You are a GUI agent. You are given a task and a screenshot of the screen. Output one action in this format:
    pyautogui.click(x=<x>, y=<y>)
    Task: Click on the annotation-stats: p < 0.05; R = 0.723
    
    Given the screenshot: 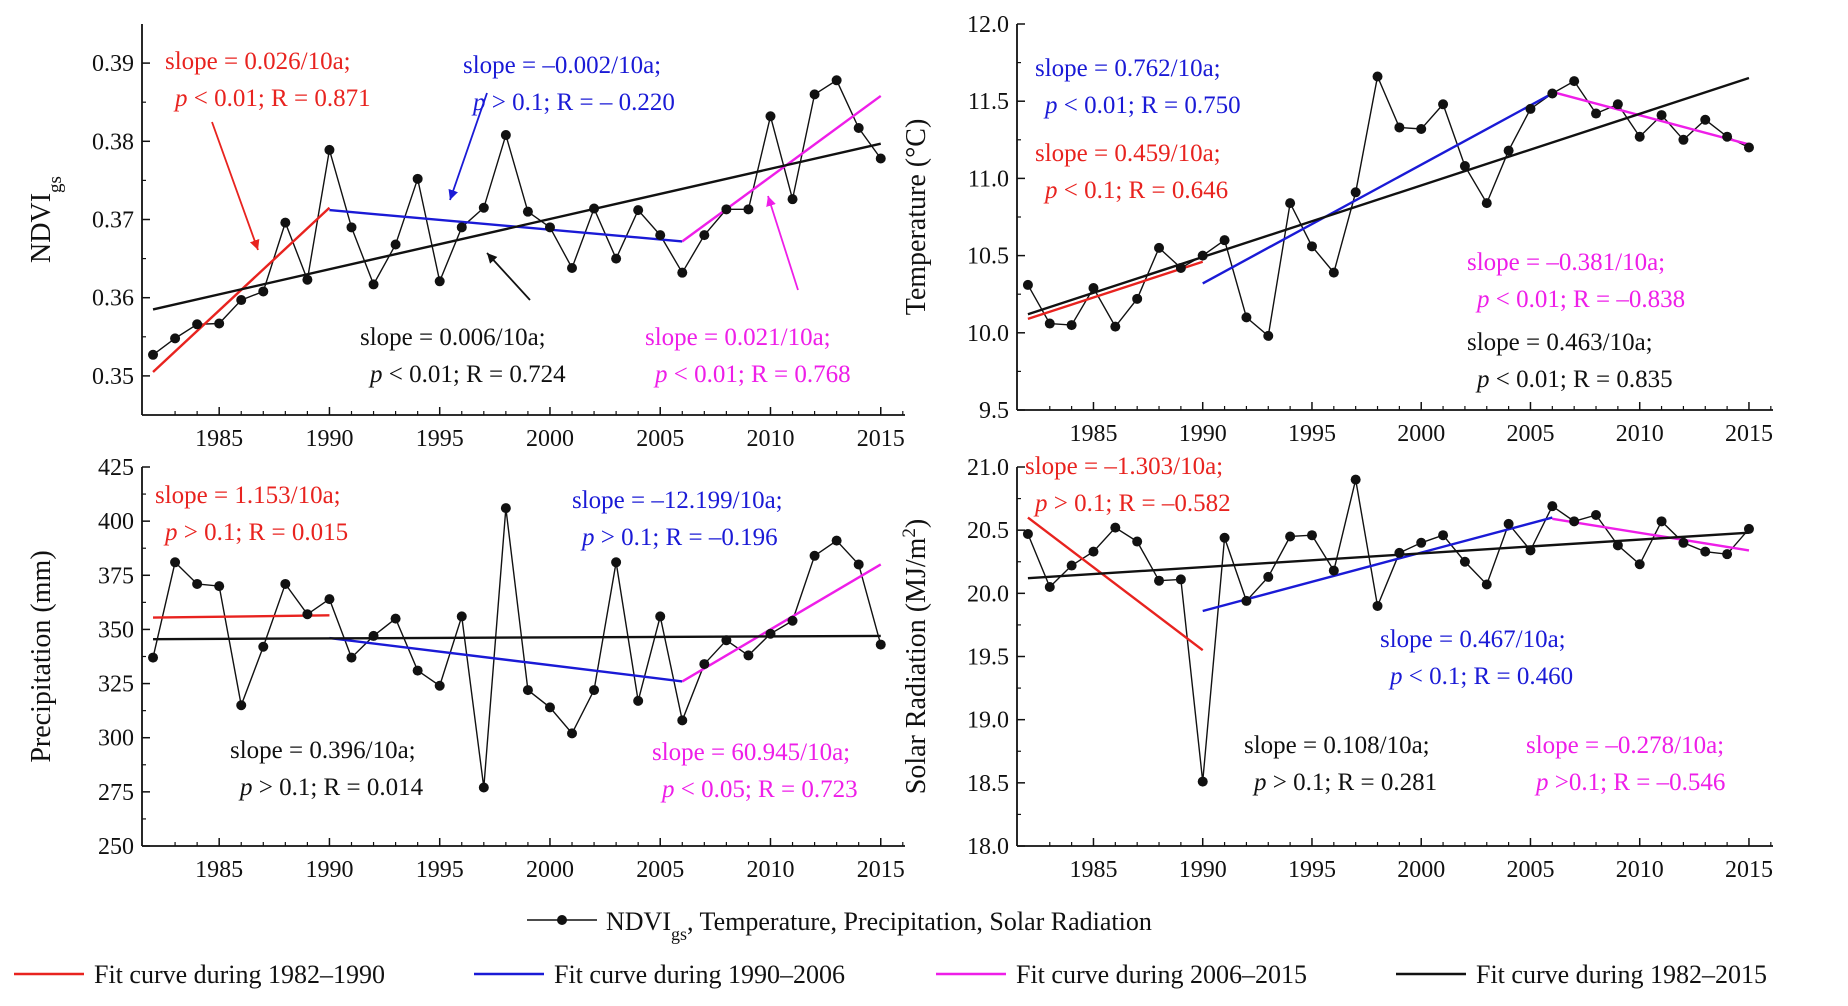 What is the action you would take?
    pyautogui.click(x=759, y=789)
    